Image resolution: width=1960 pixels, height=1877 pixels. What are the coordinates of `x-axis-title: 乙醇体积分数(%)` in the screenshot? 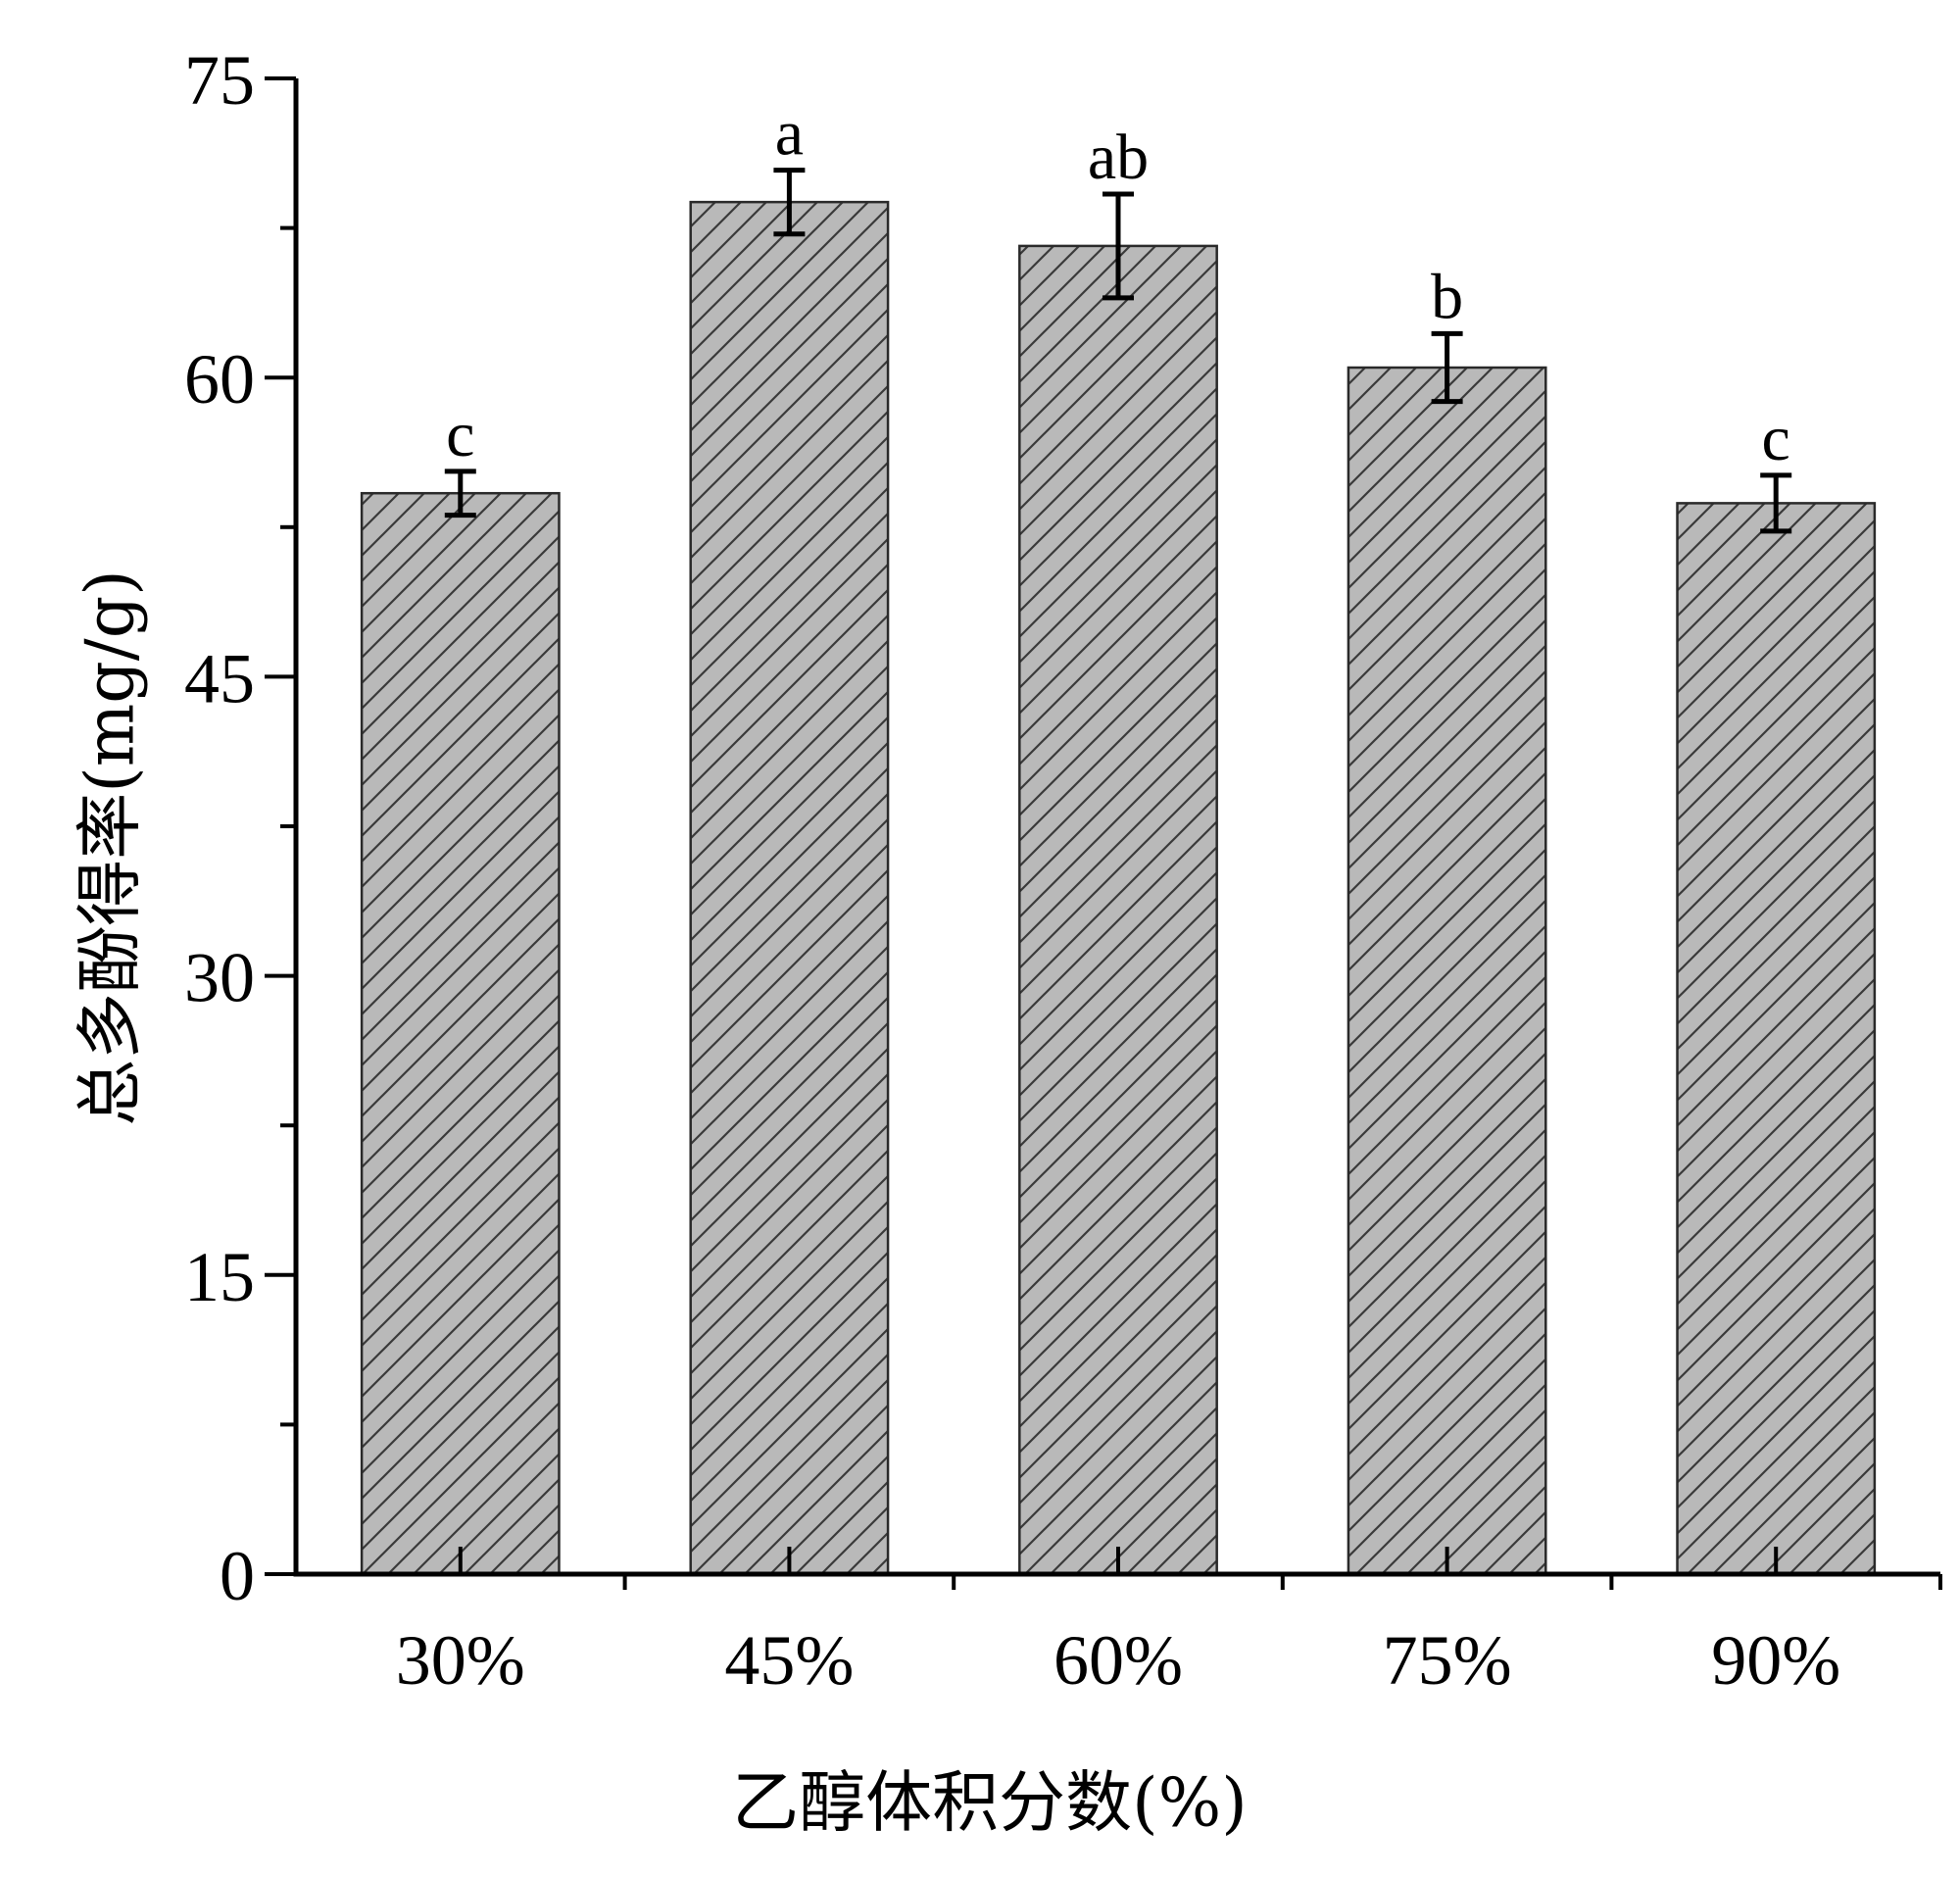 It's located at (990, 1804).